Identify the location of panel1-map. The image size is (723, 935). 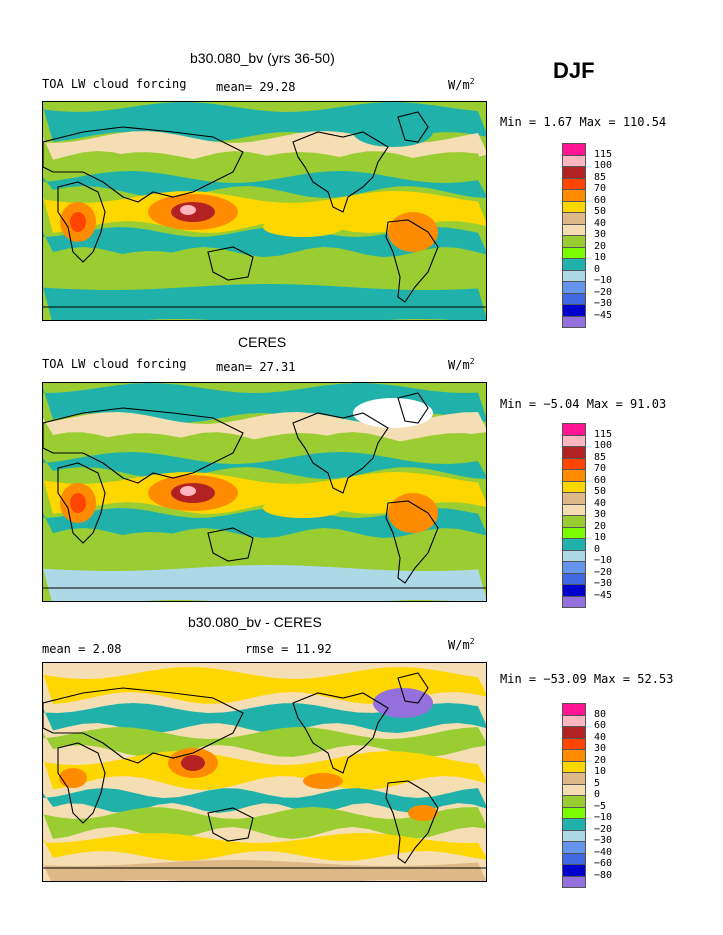
(264, 211).